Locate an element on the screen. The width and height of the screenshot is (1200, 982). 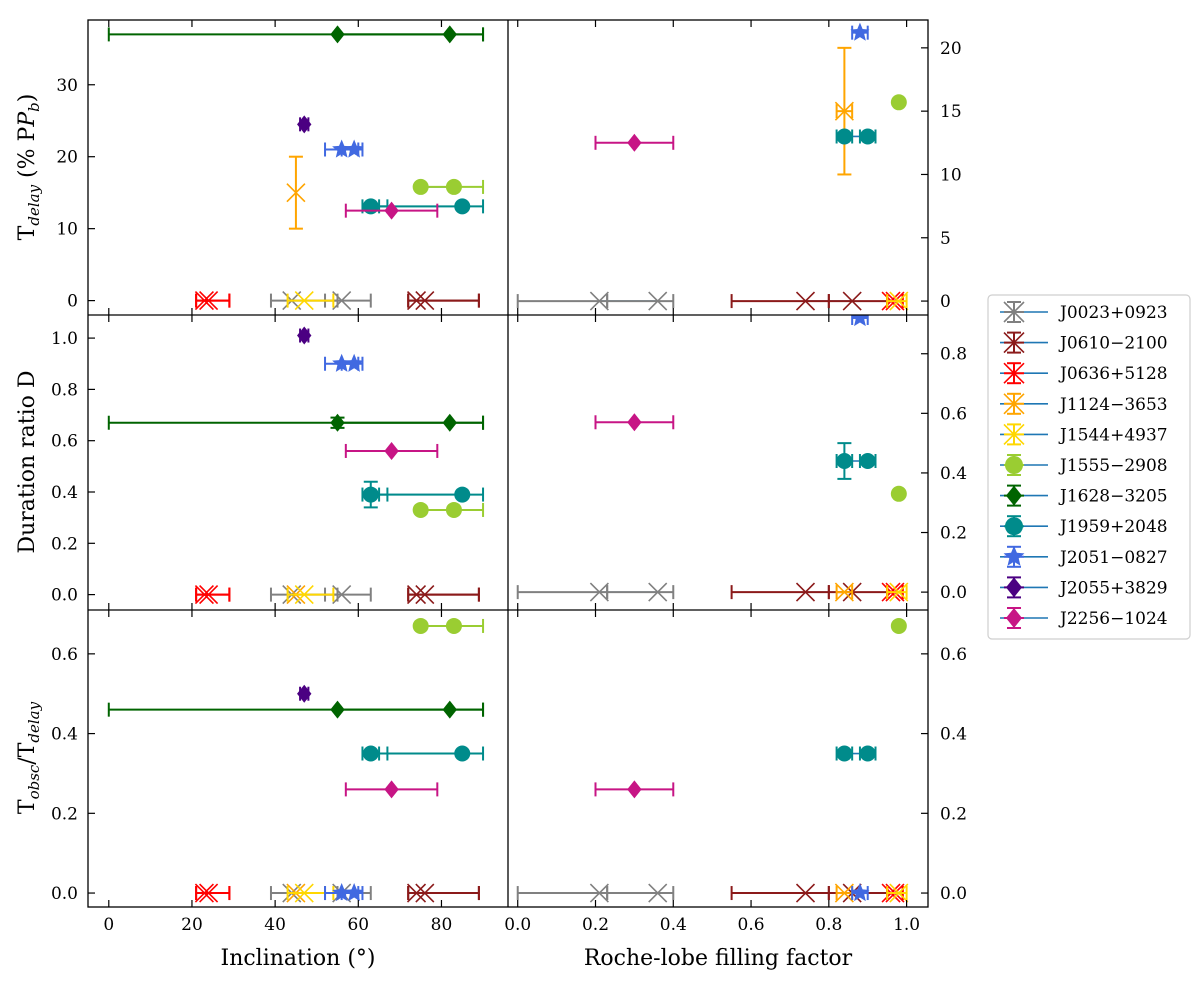
panel-ml is located at coordinates (296, 465).